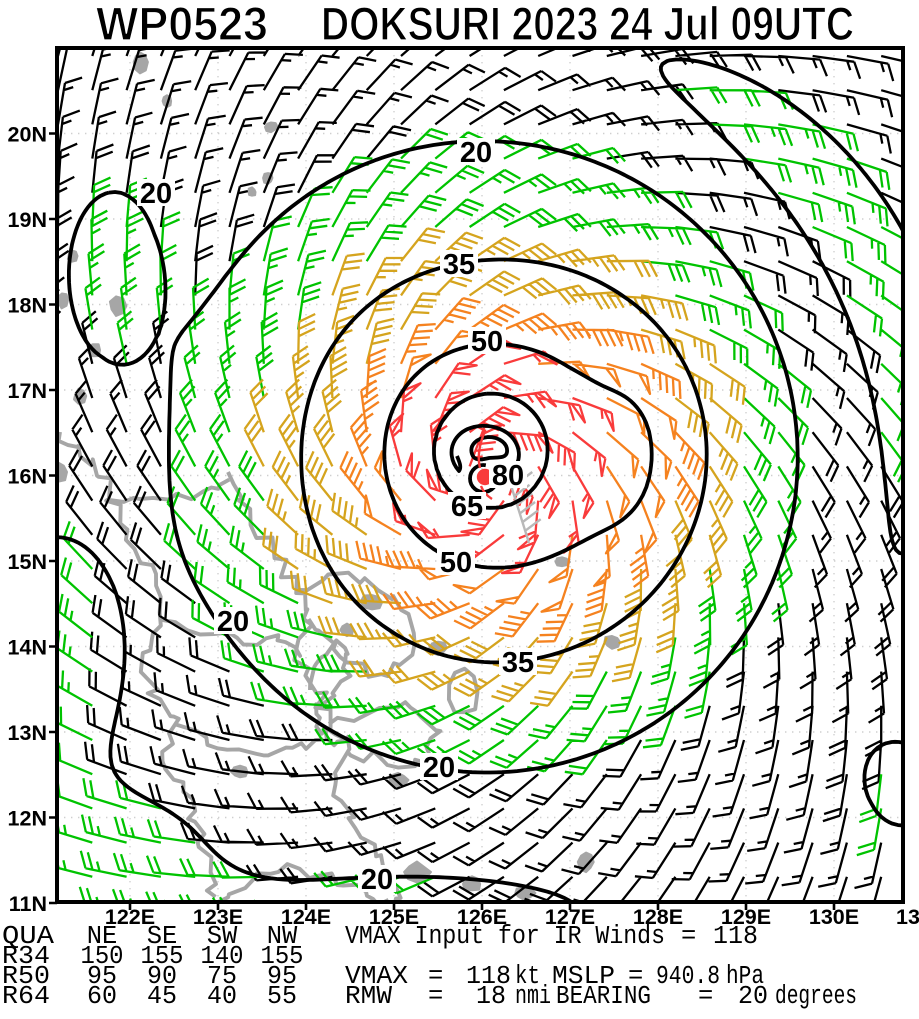  Describe the element at coordinates (102, 936) in the screenshot. I see `svg-text: NE` at that location.